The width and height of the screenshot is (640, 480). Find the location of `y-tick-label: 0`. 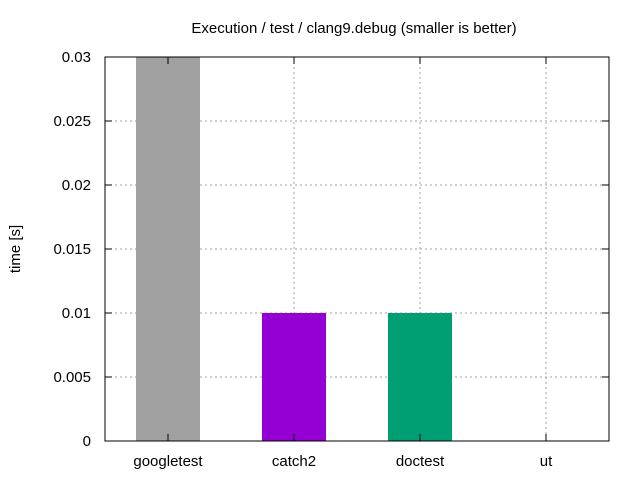

y-tick-label: 0 is located at coordinates (87, 441).